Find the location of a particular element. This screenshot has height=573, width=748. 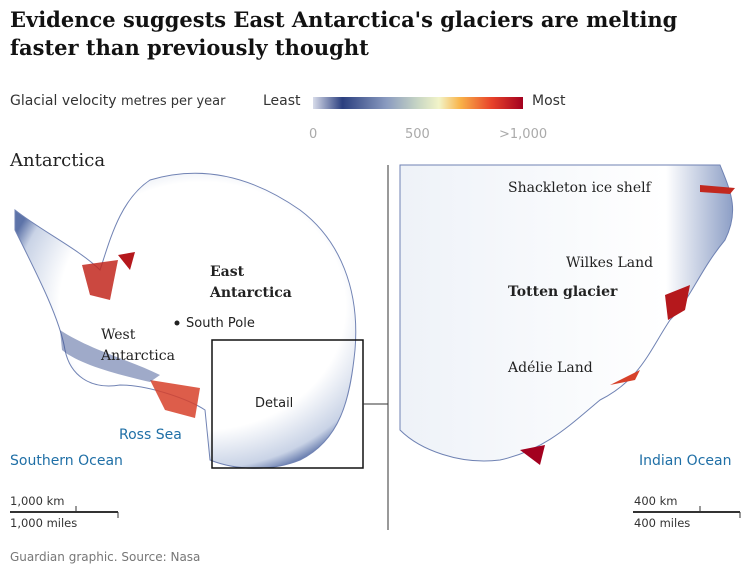

label-totten-glacier: Totten glacier is located at coordinates (563, 292).